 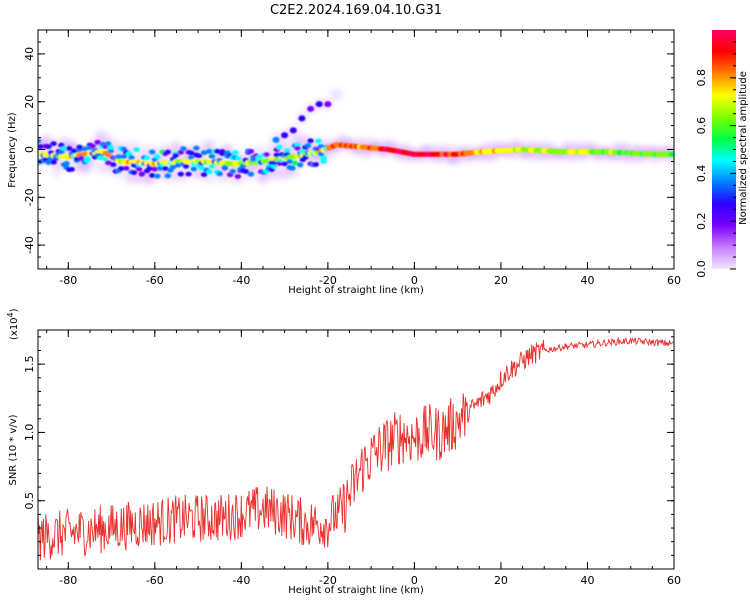 What do you see at coordinates (674, 580) in the screenshot?
I see `snr-x-tick-label: 60` at bounding box center [674, 580].